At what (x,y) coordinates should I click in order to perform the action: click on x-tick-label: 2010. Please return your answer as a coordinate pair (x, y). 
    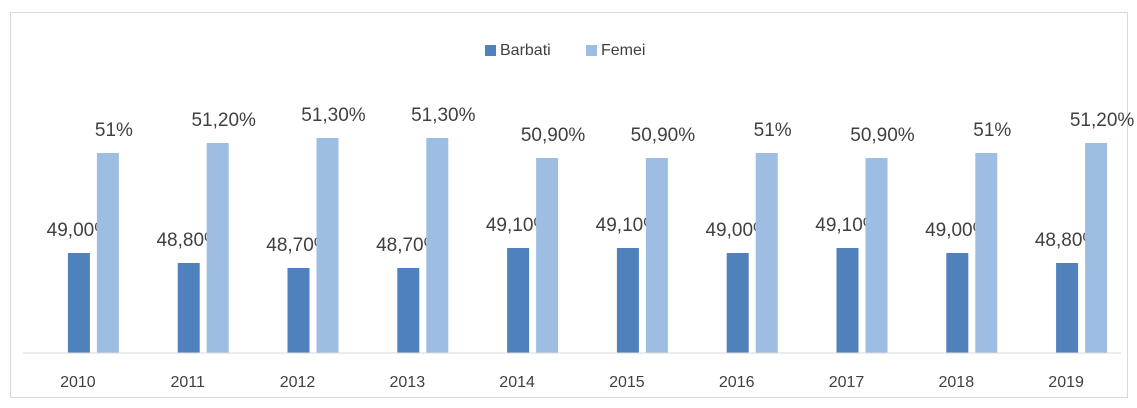
    Looking at the image, I should click on (78, 382).